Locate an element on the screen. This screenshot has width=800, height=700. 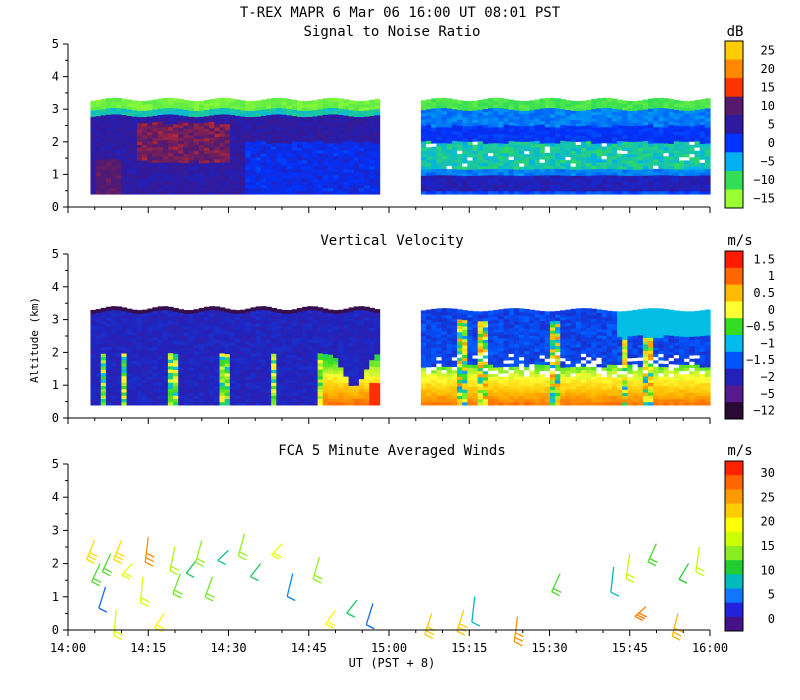
velocity-title: Vertical Velocity is located at coordinates (391, 241).